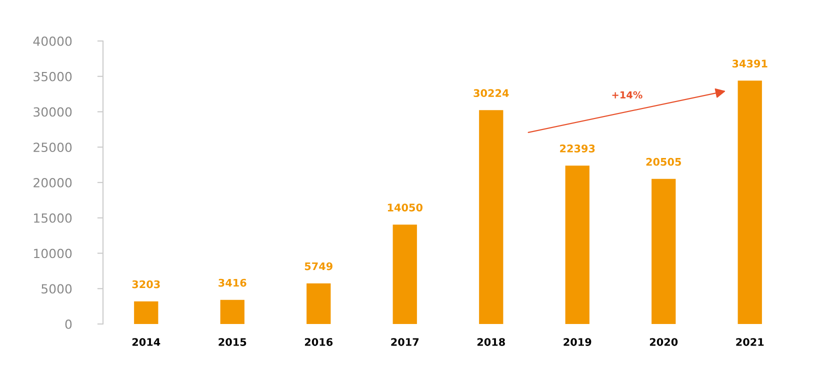 The width and height of the screenshot is (814, 381). What do you see at coordinates (491, 342) in the screenshot?
I see `x-tick-label: 2018` at bounding box center [491, 342].